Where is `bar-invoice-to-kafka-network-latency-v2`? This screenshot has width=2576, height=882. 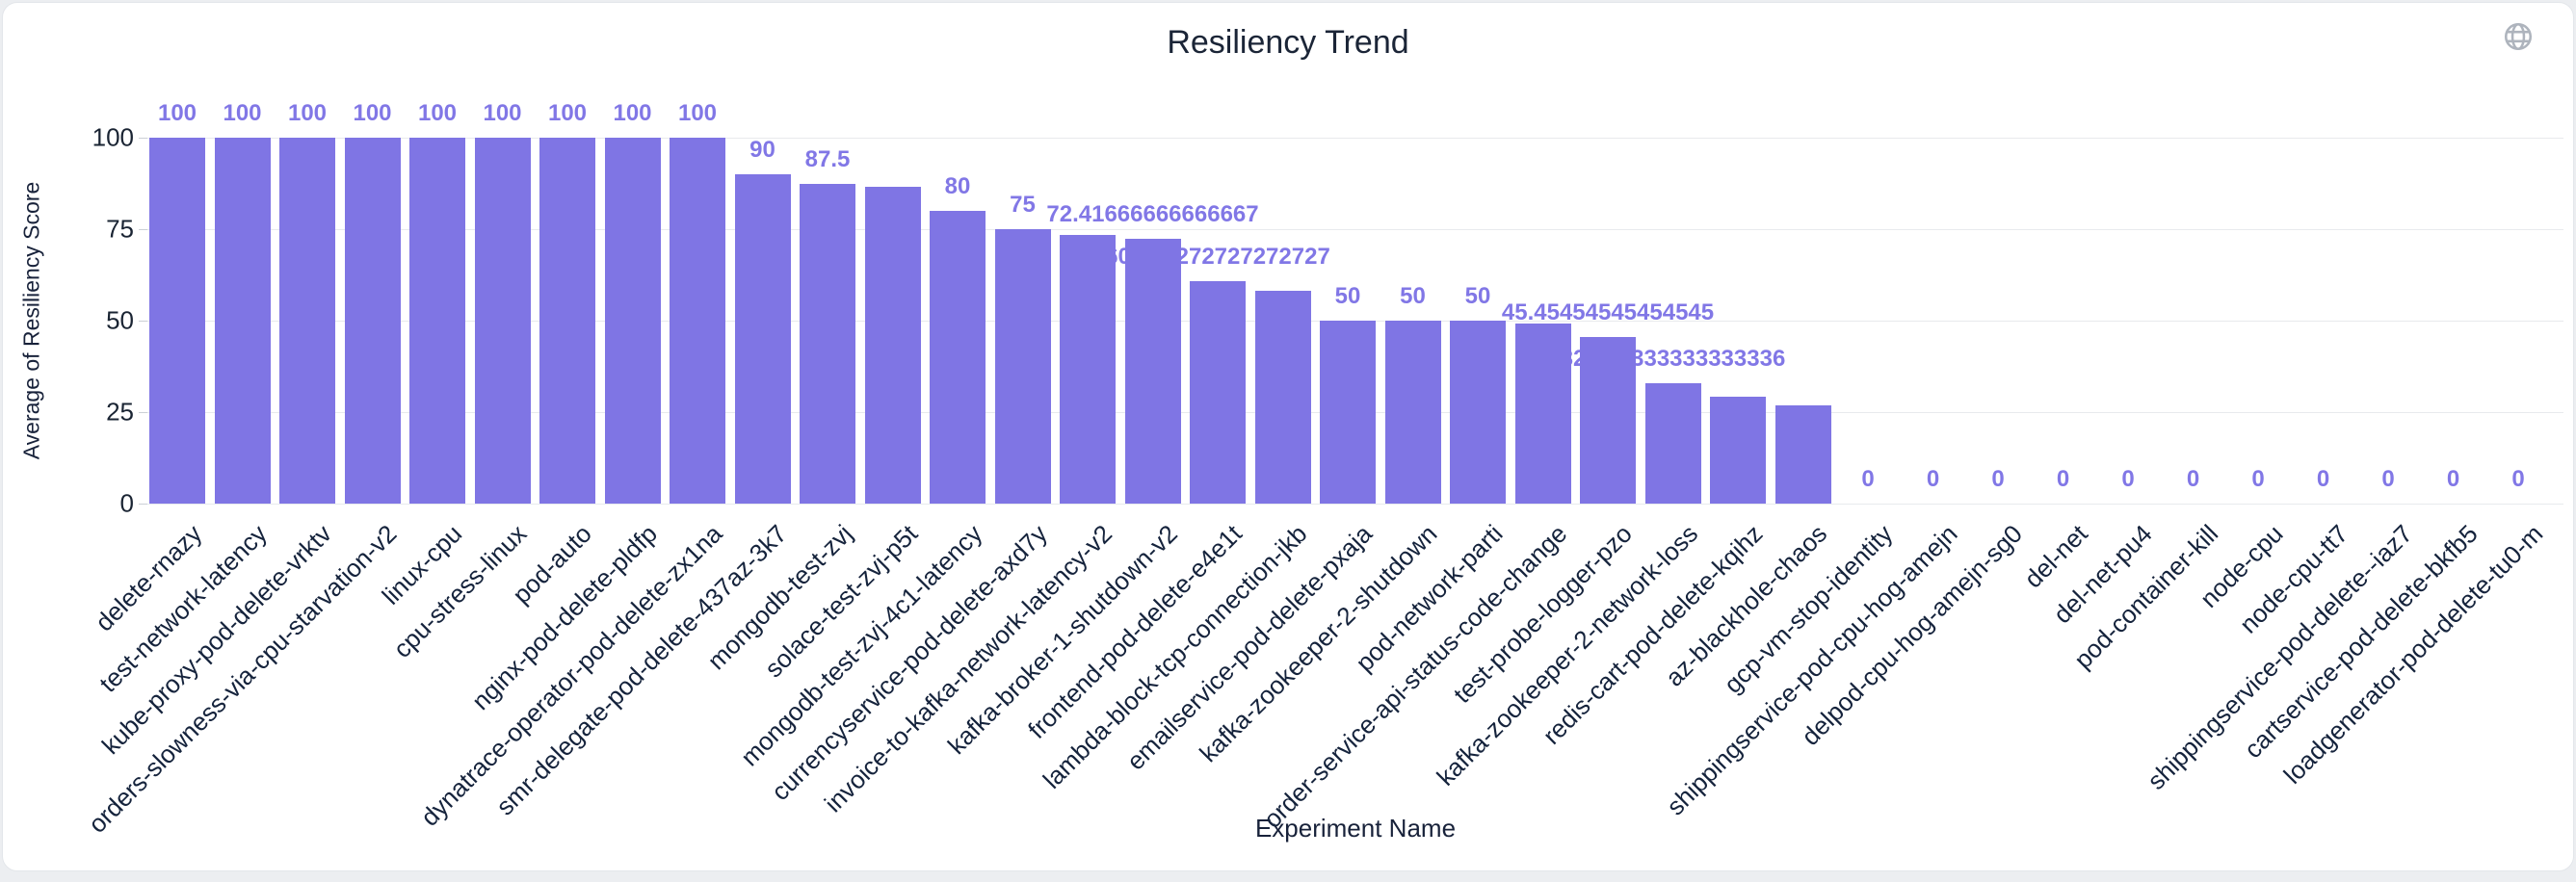 bar-invoice-to-kafka-network-latency-v2 is located at coordinates (1088, 369).